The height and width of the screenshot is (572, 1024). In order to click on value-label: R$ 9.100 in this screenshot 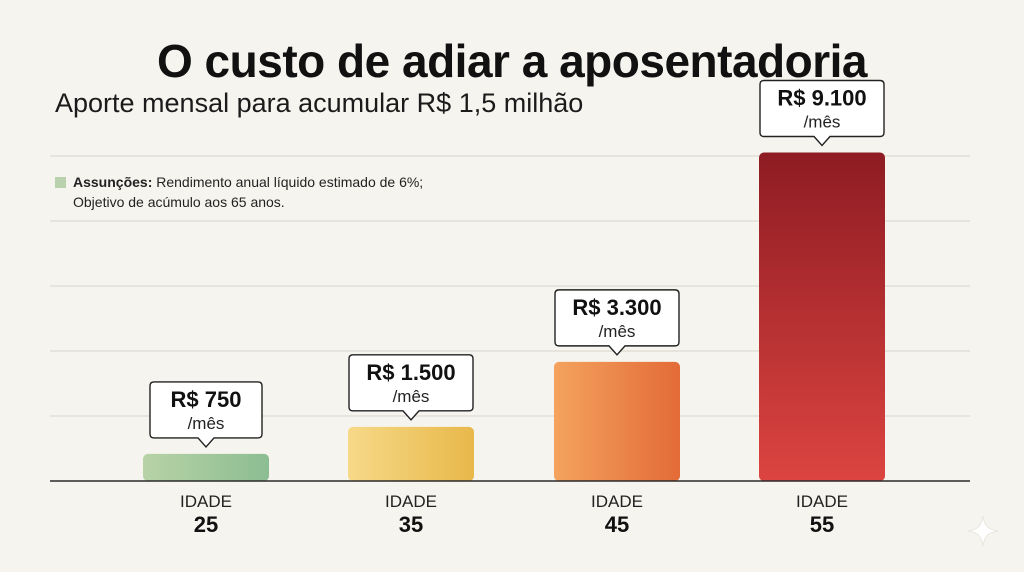, I will do `click(821, 97)`.